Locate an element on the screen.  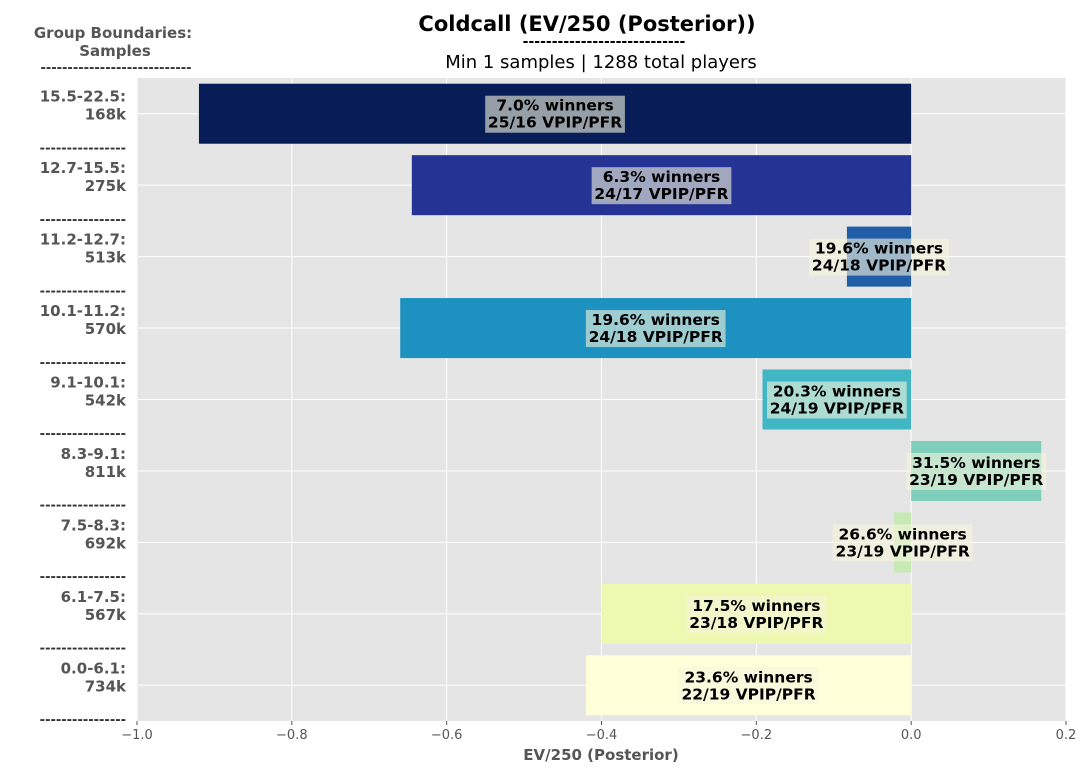
y-label-samples: 734k is located at coordinates (106, 686).